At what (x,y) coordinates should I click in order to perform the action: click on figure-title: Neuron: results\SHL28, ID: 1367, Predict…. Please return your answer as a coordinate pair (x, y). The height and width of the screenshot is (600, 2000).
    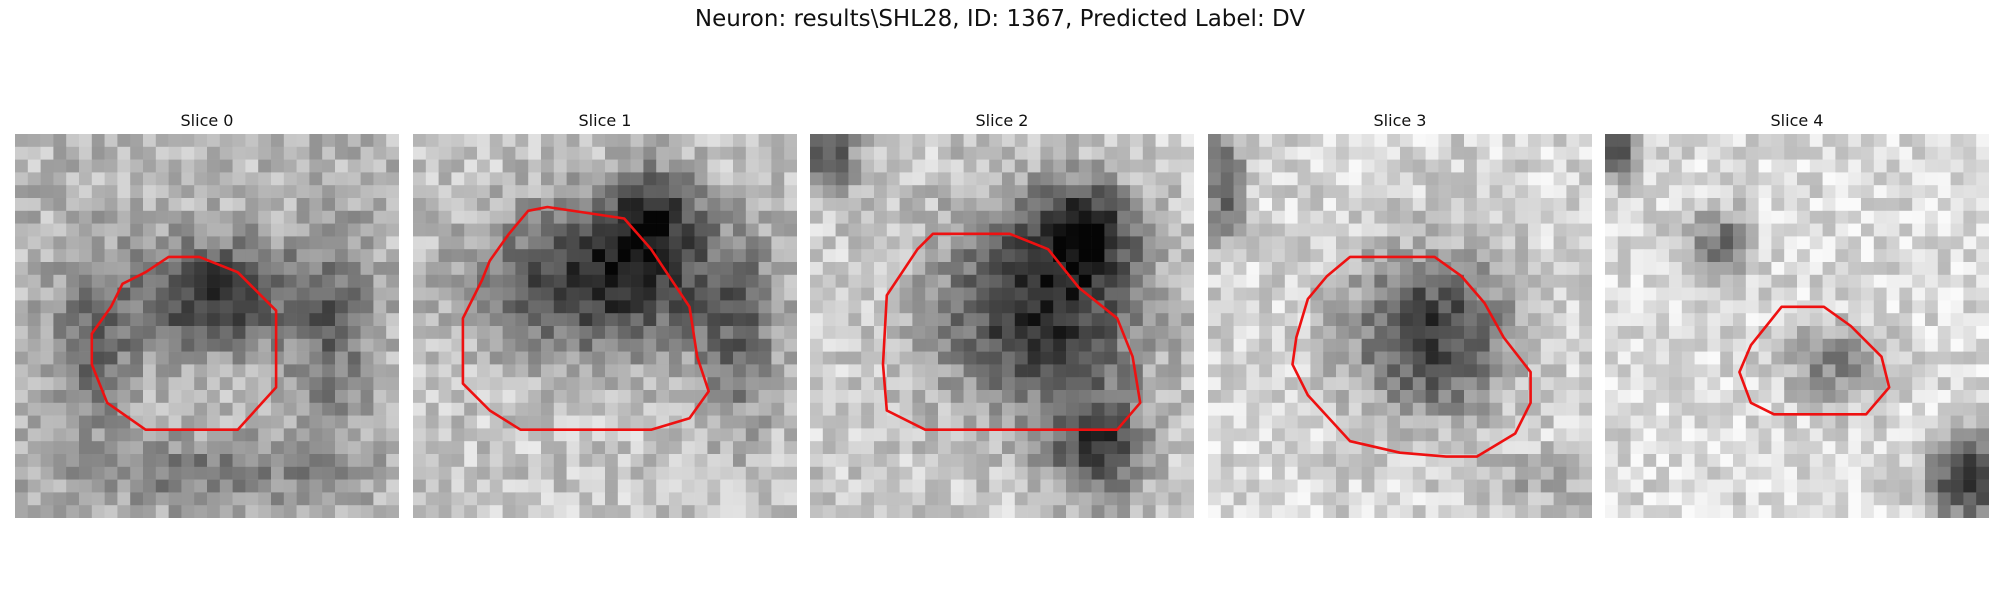
    Looking at the image, I should click on (1000, 19).